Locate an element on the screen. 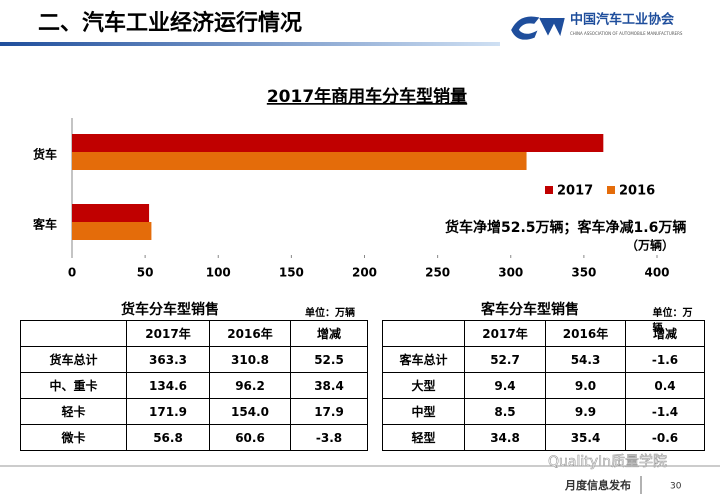 This screenshot has width=720, height=498. table-row: 货车总计 363.3 310.8 52.5 is located at coordinates (194, 359).